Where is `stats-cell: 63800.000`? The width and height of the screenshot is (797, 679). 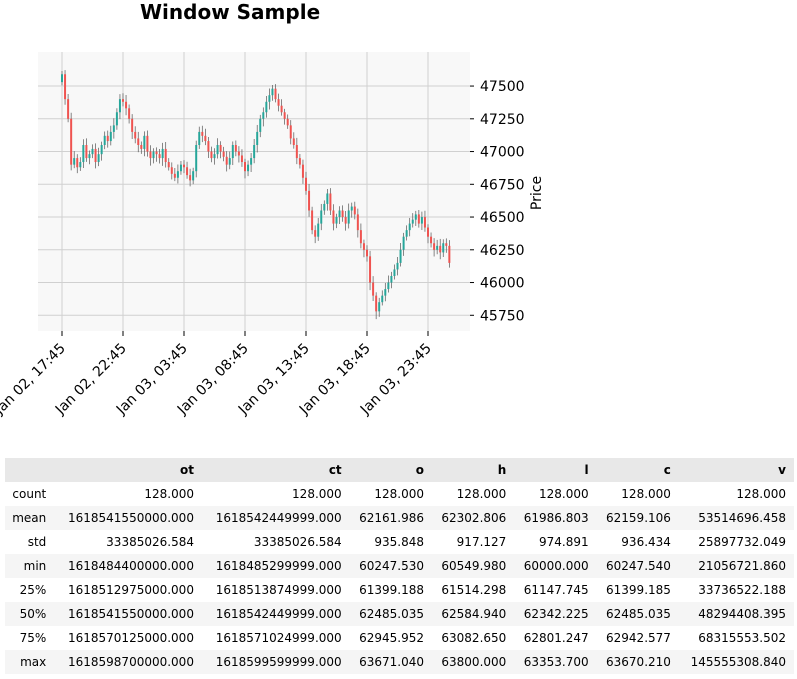 stats-cell: 63800.000 is located at coordinates (474, 662).